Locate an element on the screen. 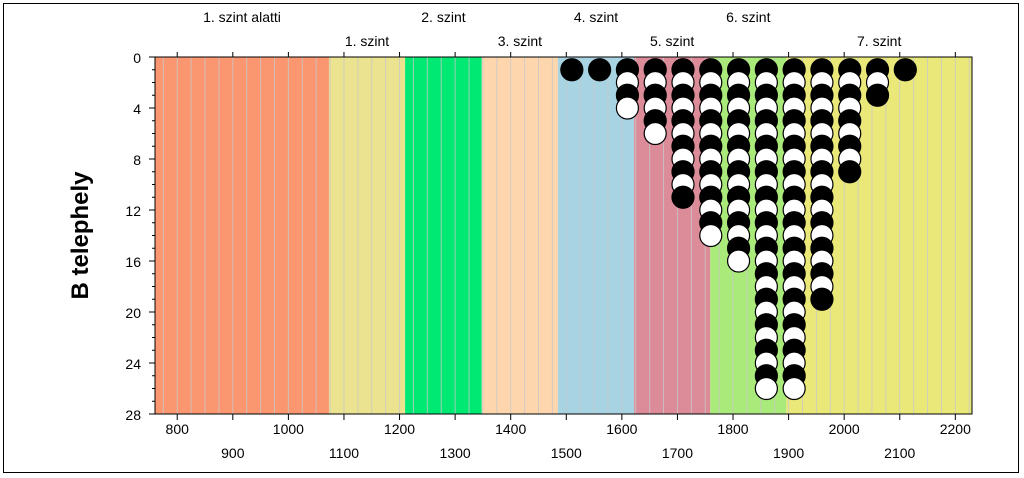  y-tick-label: 24 is located at coordinates (133, 364).